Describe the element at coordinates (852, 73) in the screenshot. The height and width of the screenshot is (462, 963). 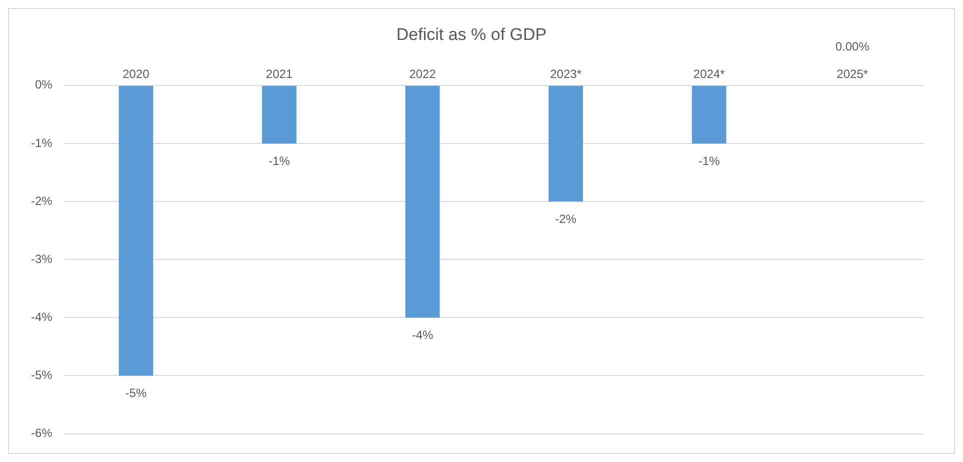
I see `x-tick-label: 2025*` at that location.